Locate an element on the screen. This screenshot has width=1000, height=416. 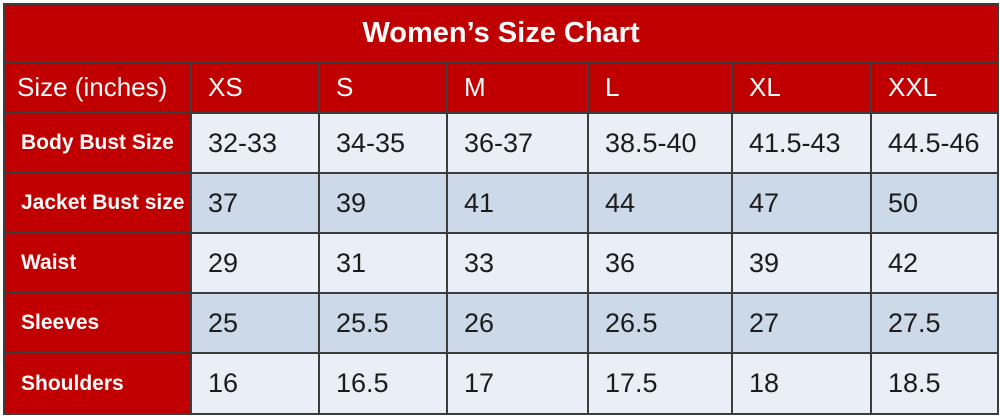
cell-body-bust-xs: 32-33 is located at coordinates (255, 143).